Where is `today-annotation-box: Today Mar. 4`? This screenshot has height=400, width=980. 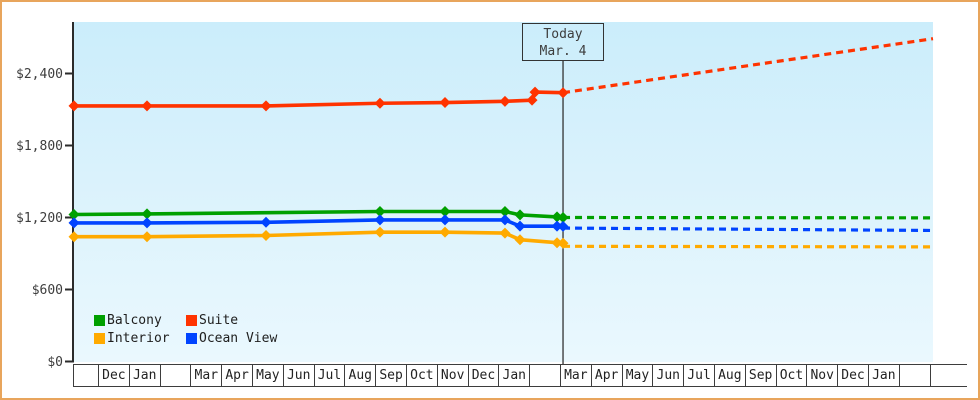
today-annotation-box: Today Mar. 4 is located at coordinates (563, 42).